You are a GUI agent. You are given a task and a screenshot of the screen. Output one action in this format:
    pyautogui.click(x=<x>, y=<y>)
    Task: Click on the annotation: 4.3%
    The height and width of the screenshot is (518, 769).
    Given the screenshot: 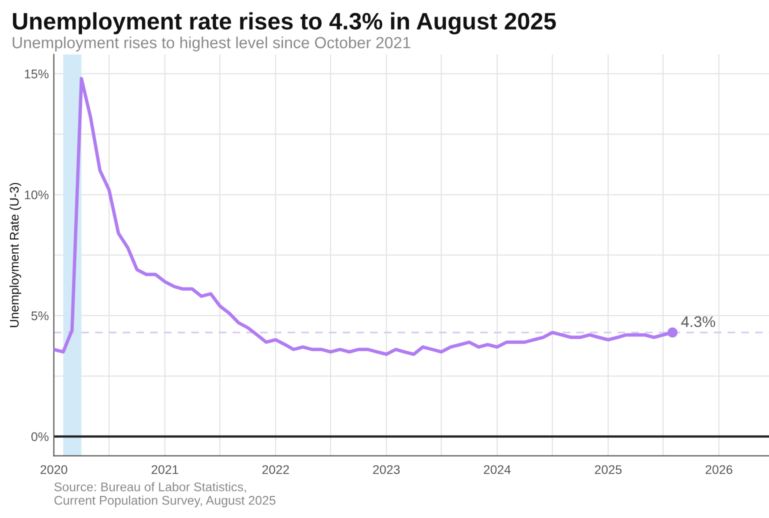 What is the action you would take?
    pyautogui.click(x=698, y=322)
    